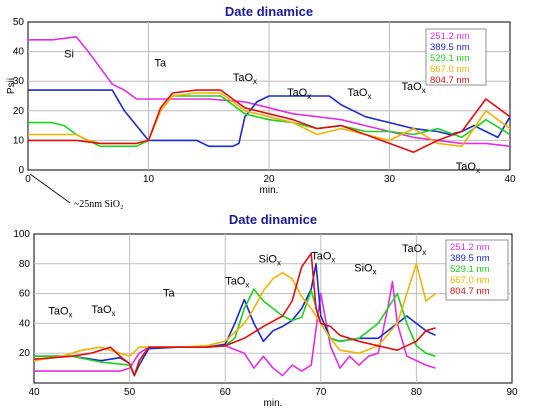 Image resolution: width=537 pixels, height=418 pixels. I want to click on bottom-x-tick-label: 40, so click(34, 392).